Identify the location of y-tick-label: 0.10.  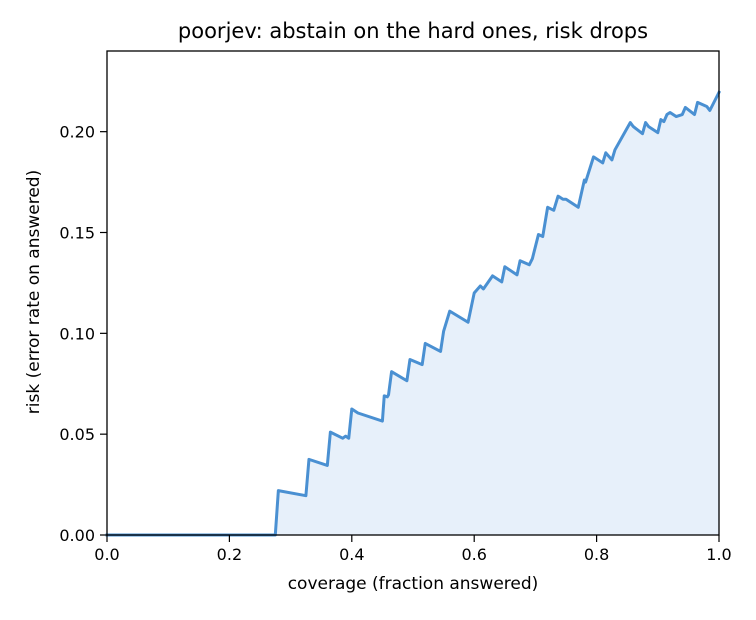
(77, 333).